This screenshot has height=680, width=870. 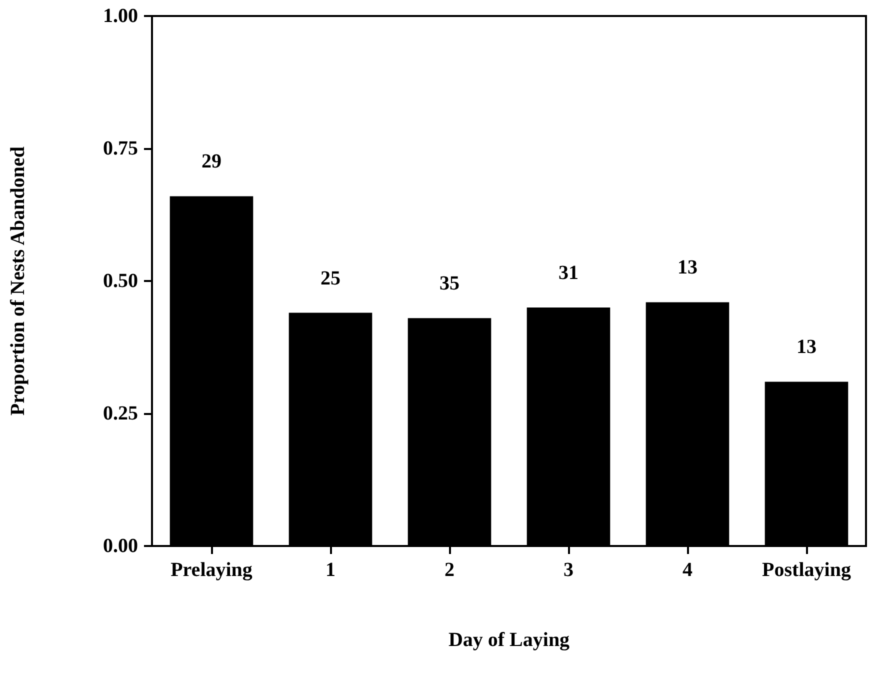 I want to click on x-tick-label: Prelaying, so click(x=211, y=570).